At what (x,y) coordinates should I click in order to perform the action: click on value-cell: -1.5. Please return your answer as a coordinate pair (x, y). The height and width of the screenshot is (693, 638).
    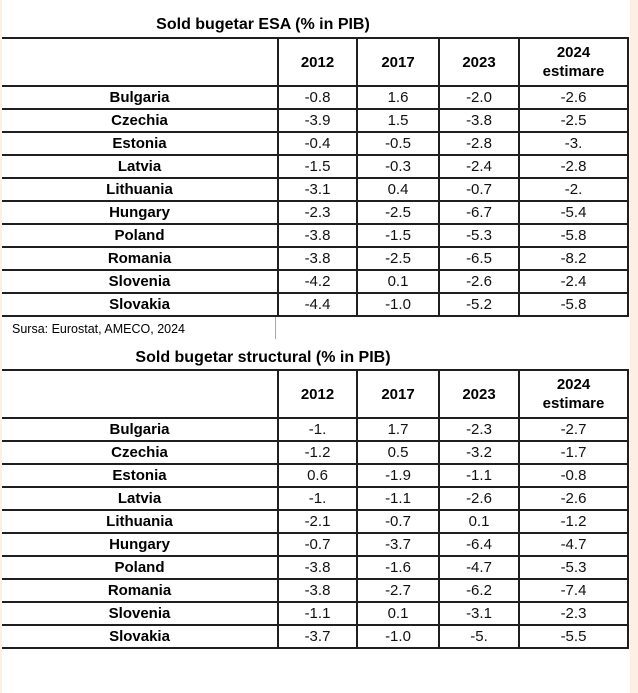
    Looking at the image, I should click on (398, 235).